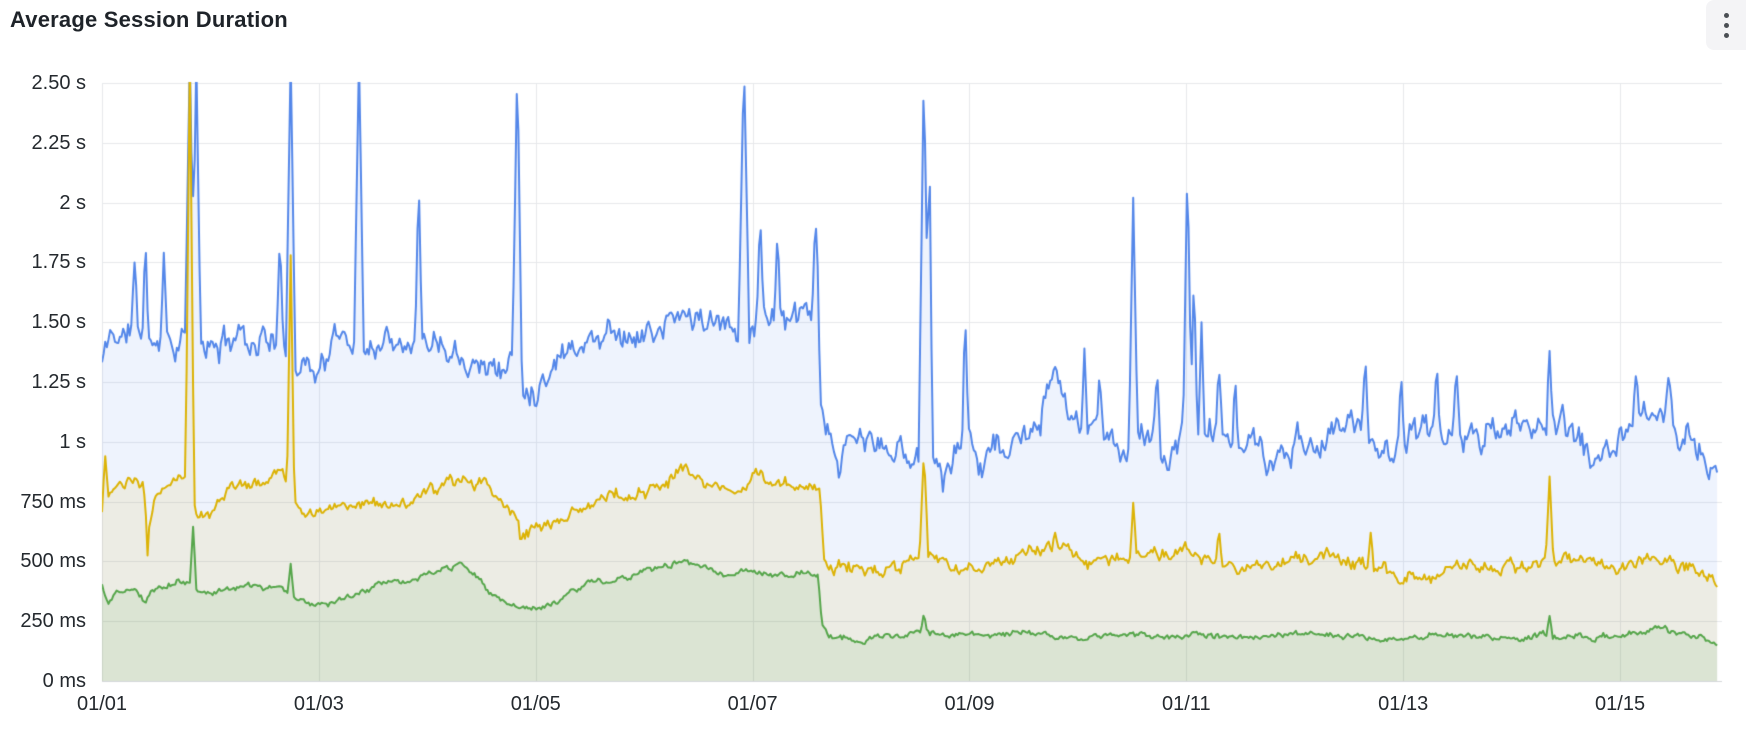  I want to click on y-axis-tick-label: 0 ms, so click(64, 681).